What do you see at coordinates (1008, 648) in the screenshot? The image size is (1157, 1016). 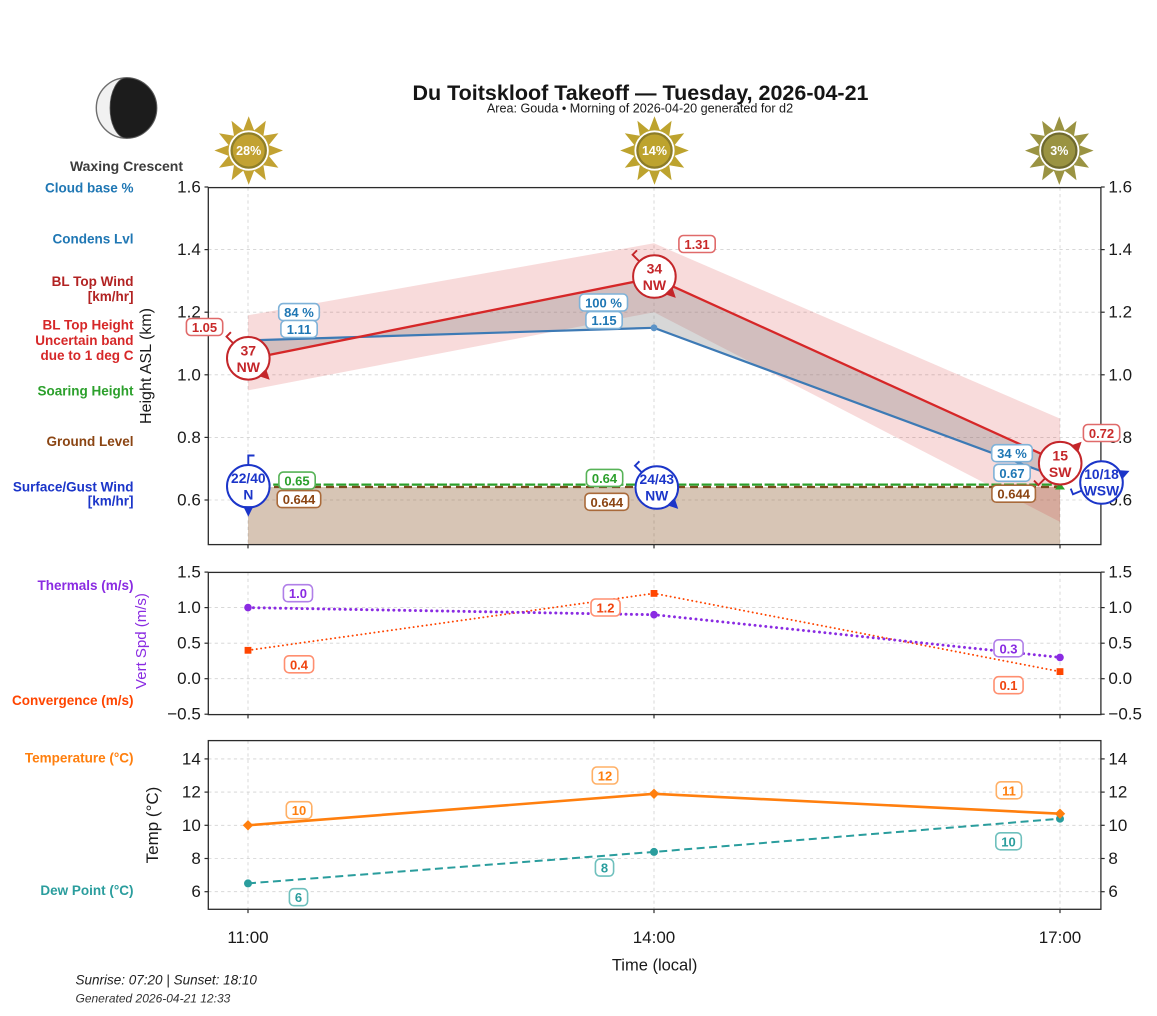 I see `svg-text: 0.3` at bounding box center [1008, 648].